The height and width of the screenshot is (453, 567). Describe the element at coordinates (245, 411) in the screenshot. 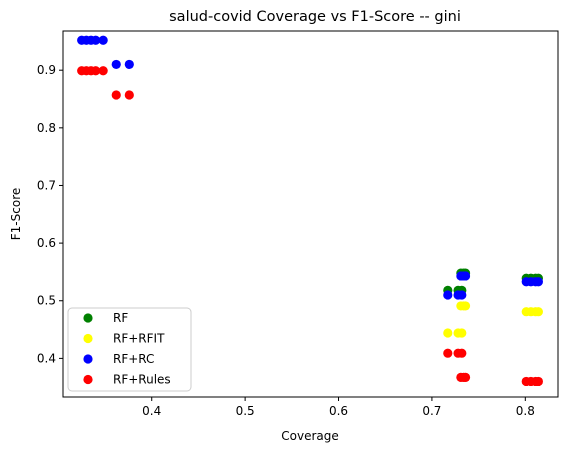

I see `x-tick-label: 0.5` at that location.